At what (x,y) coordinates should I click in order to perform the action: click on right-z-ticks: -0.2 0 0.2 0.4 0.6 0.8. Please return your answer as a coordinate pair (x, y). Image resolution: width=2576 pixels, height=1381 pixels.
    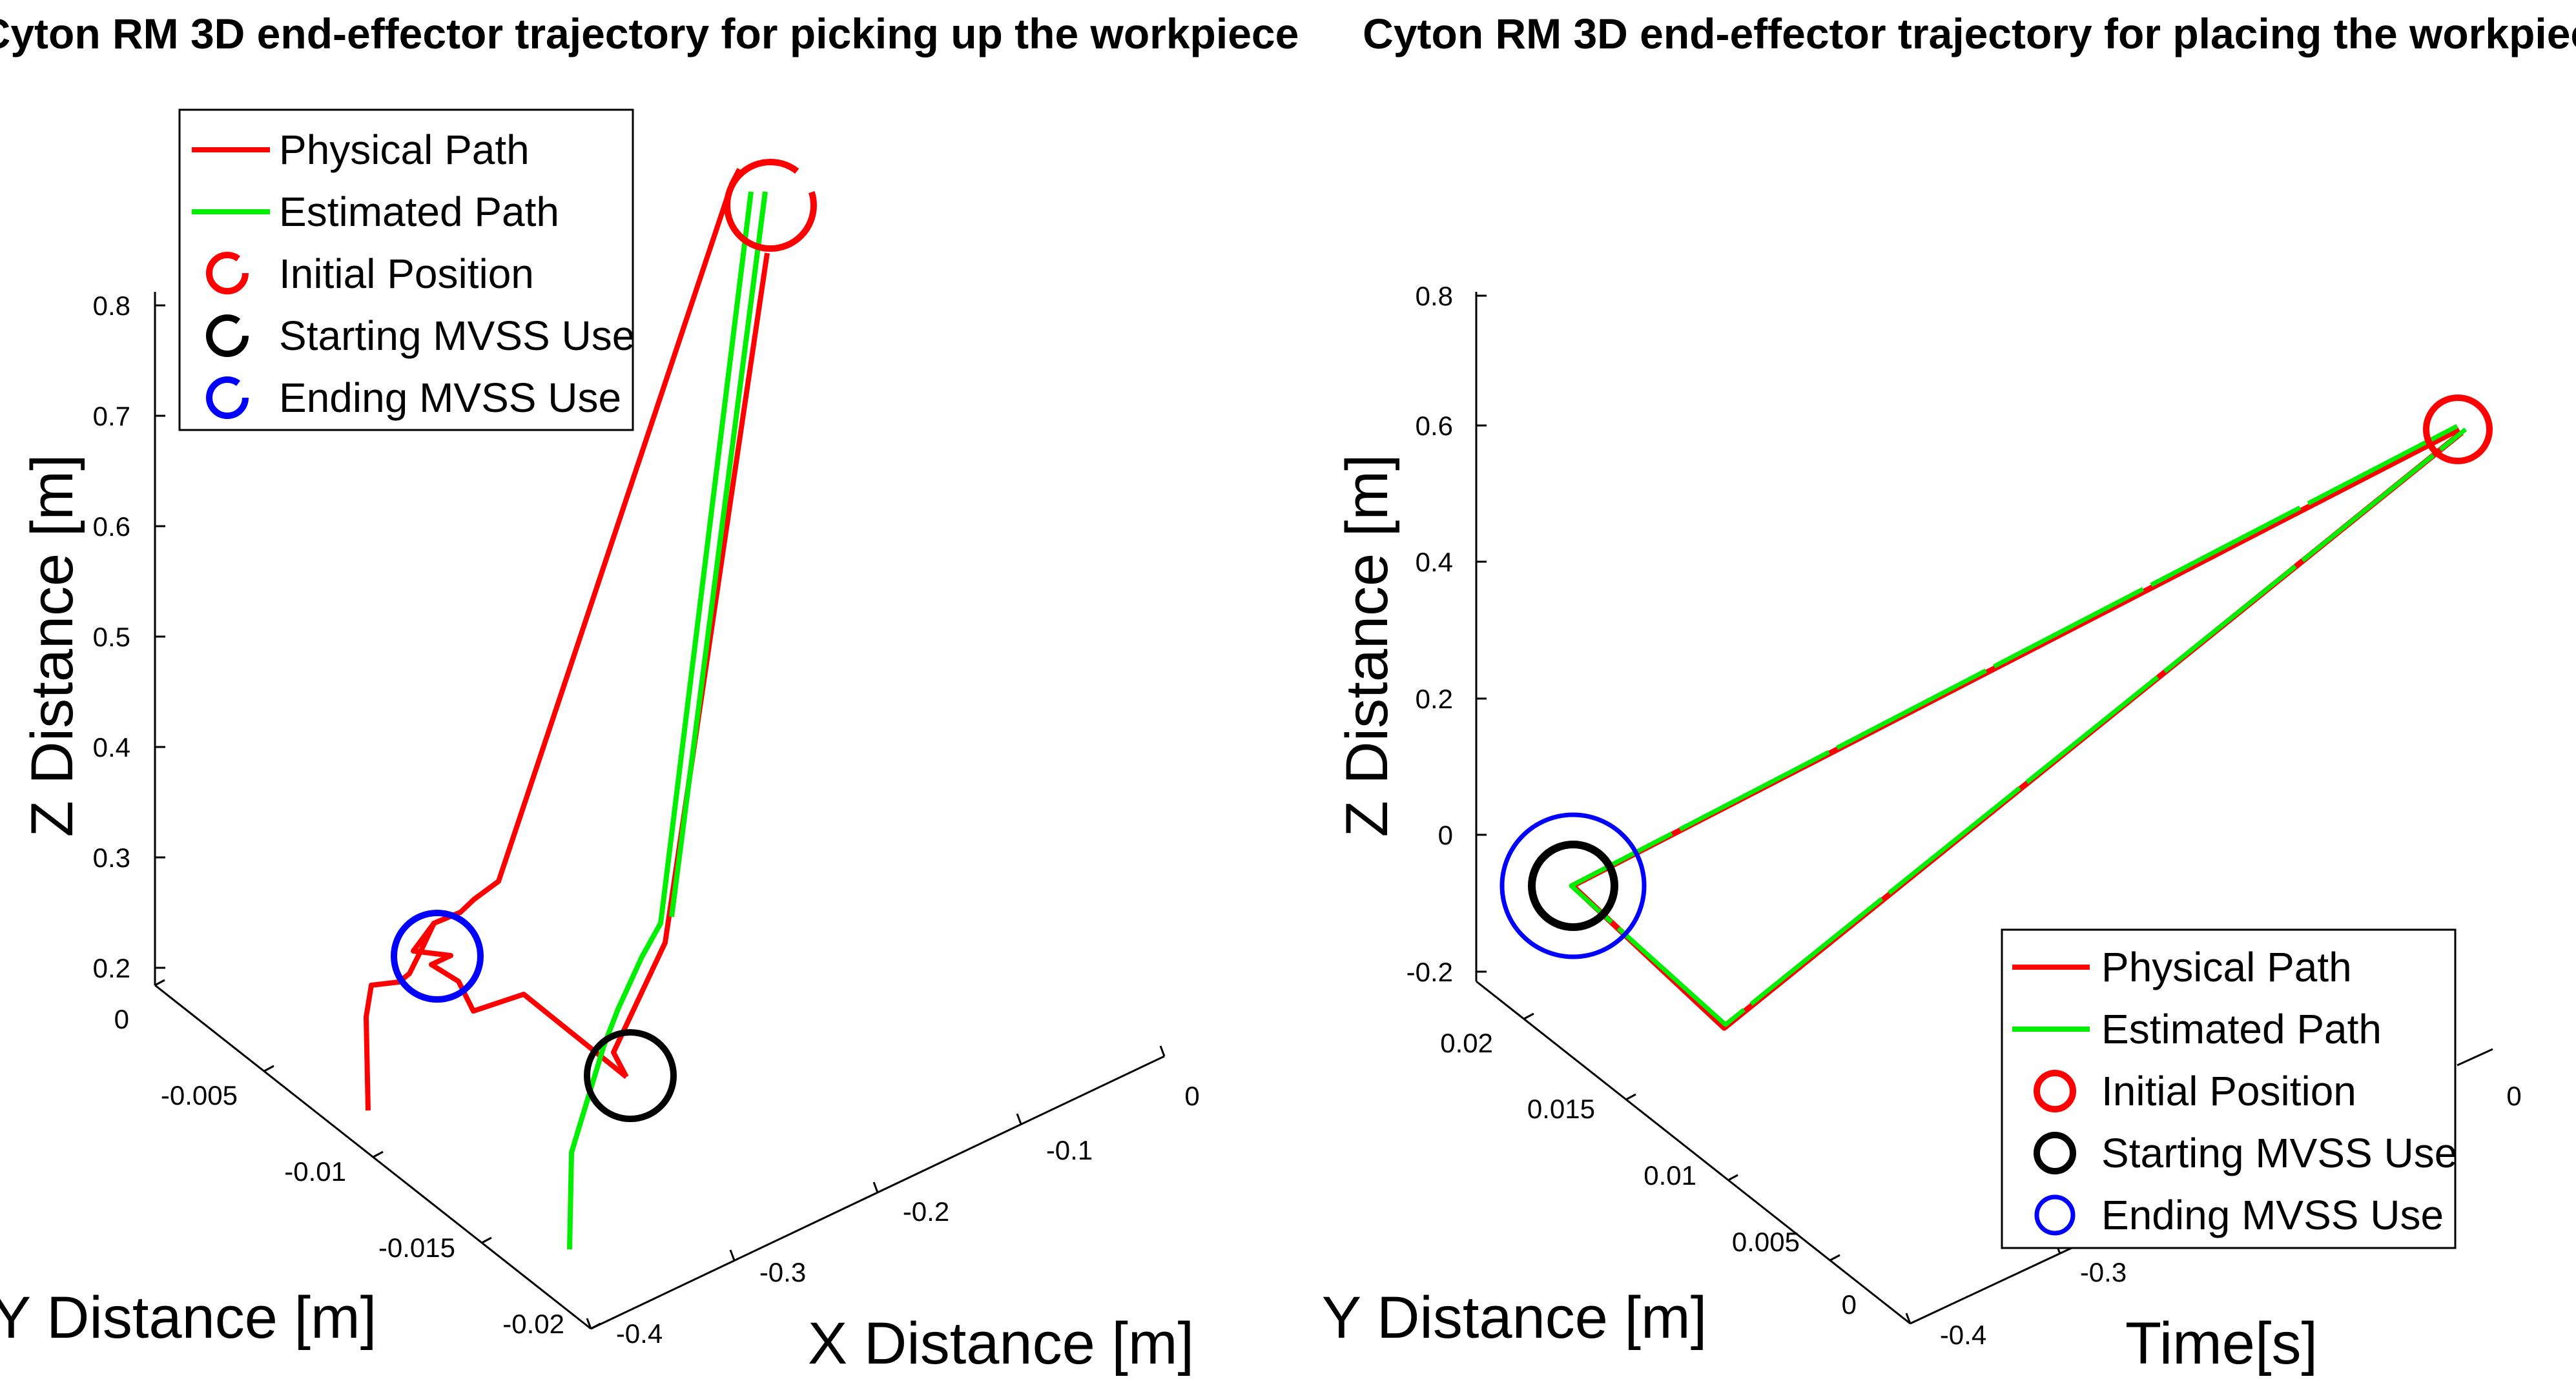
    Looking at the image, I should click on (1446, 634).